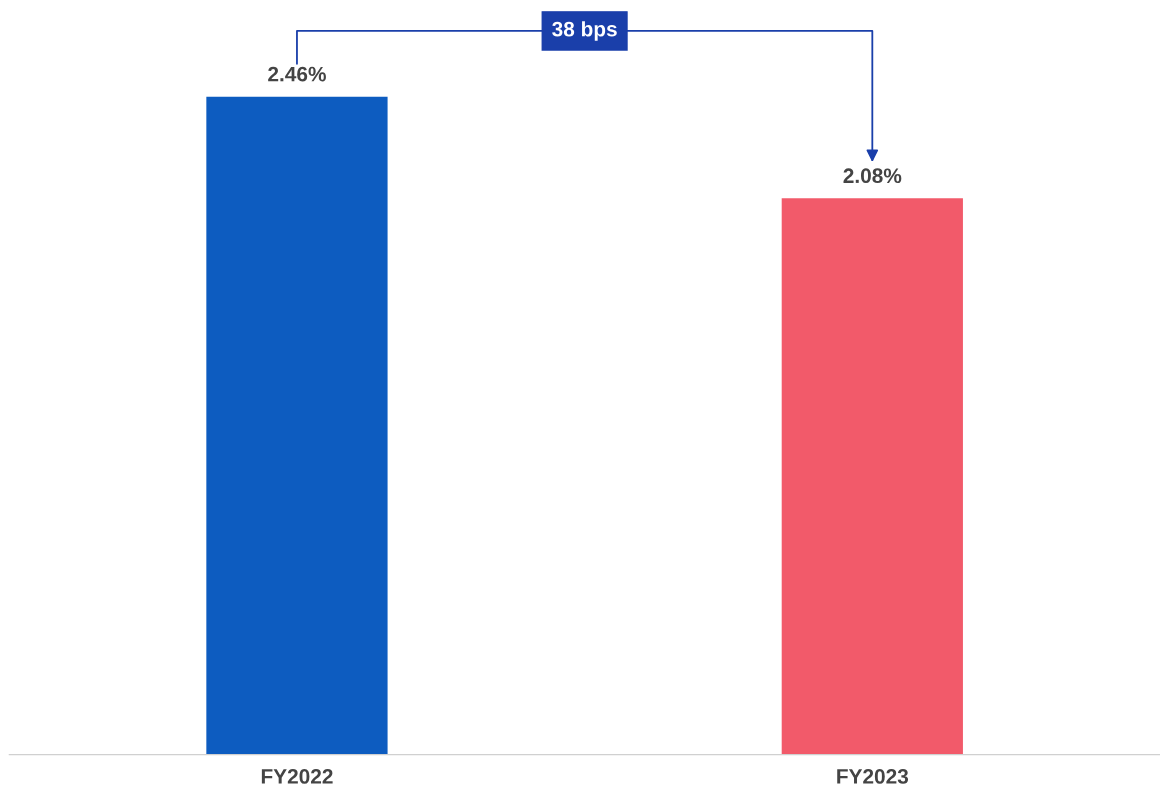 The height and width of the screenshot is (796, 1160). What do you see at coordinates (584, 31) in the screenshot?
I see `text: 38 bps` at bounding box center [584, 31].